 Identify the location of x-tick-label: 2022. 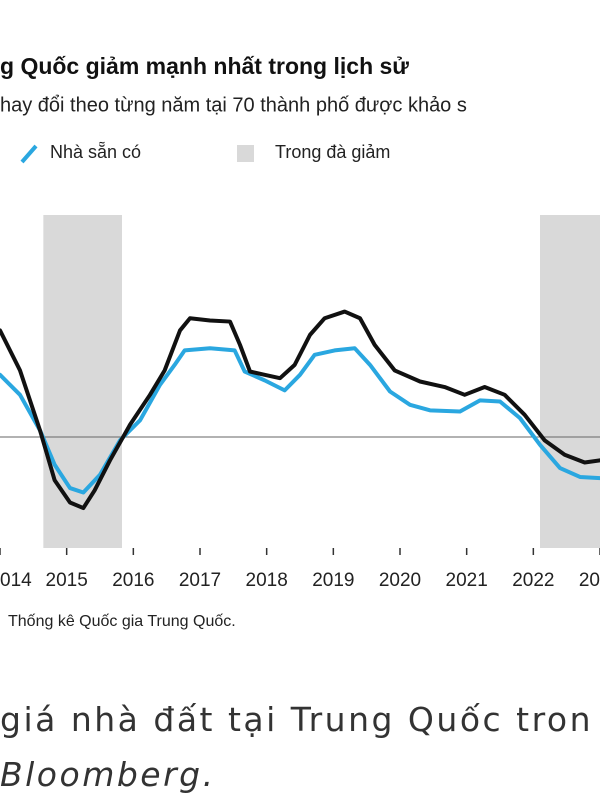
(533, 580).